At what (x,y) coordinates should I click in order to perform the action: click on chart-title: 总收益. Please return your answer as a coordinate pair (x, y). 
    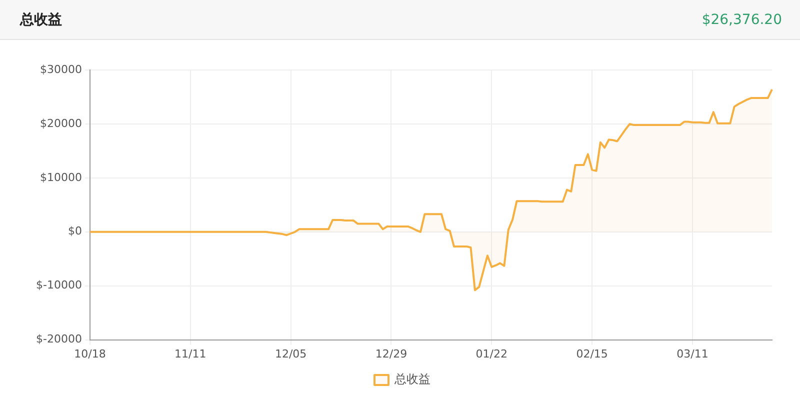
    Looking at the image, I should click on (41, 19).